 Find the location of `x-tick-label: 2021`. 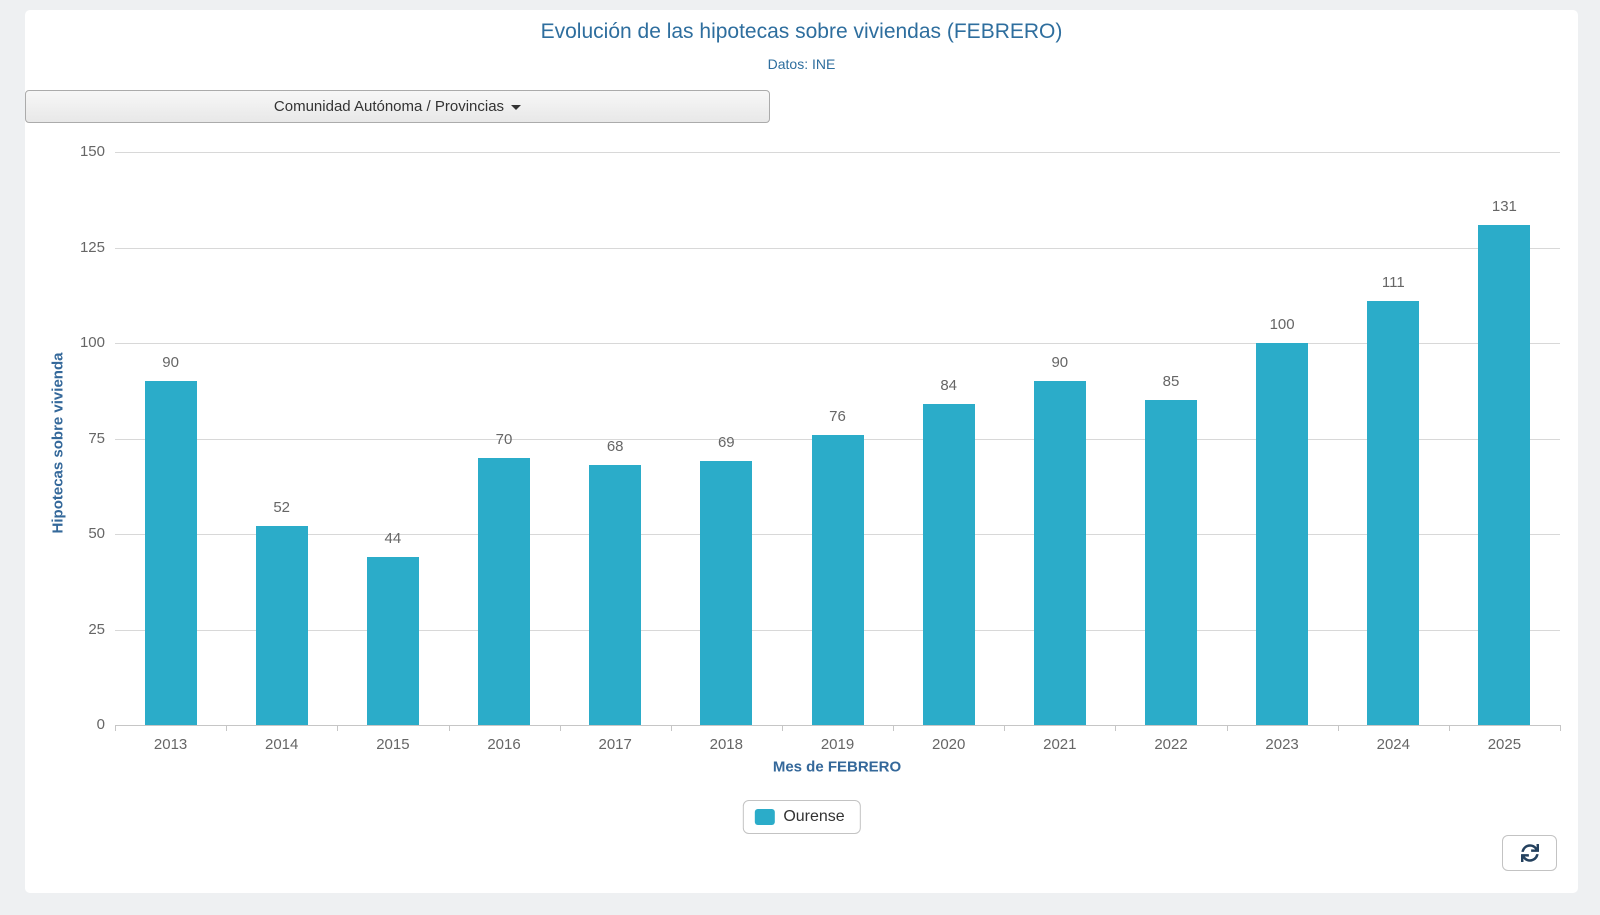

x-tick-label: 2021 is located at coordinates (1060, 744).